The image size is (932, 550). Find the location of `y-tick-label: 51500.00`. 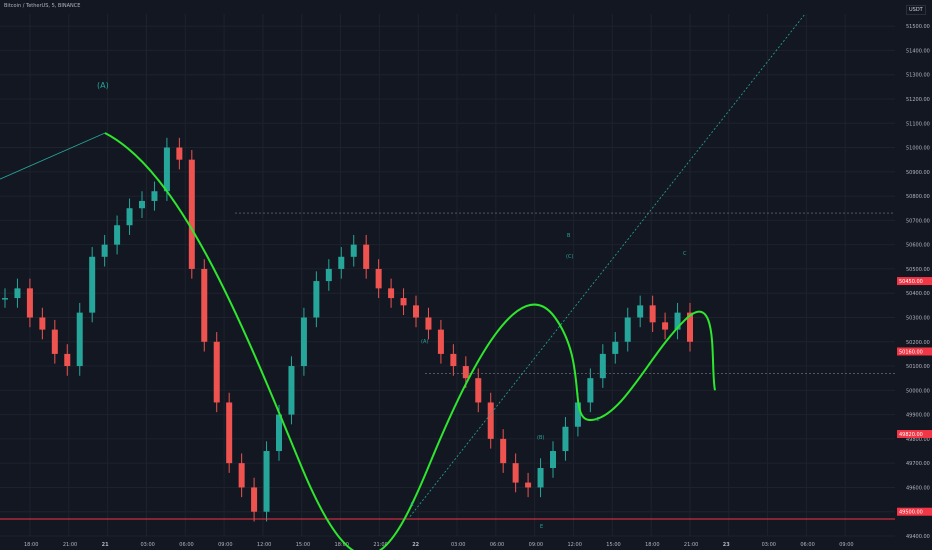

y-tick-label: 51500.00 is located at coordinates (918, 27).